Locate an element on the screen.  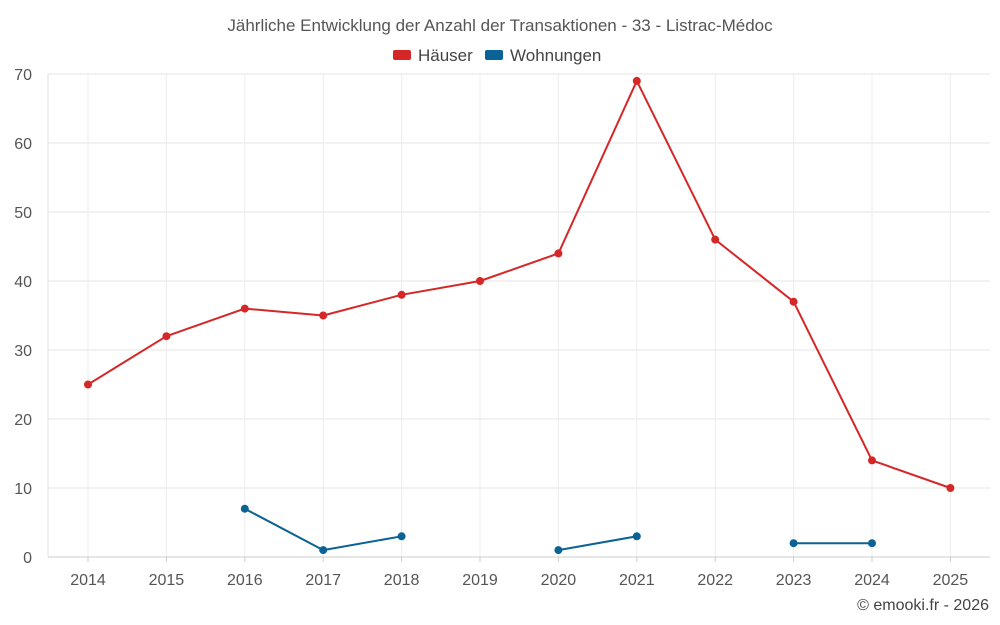
y-tick-label: 50 is located at coordinates (23, 213).